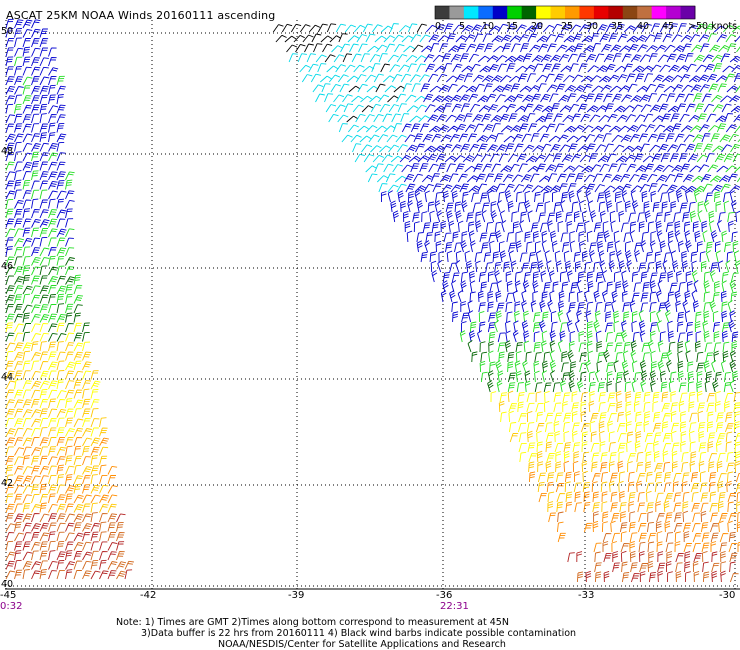 The width and height of the screenshot is (740, 650). I want to click on colorbar, so click(565, 12).